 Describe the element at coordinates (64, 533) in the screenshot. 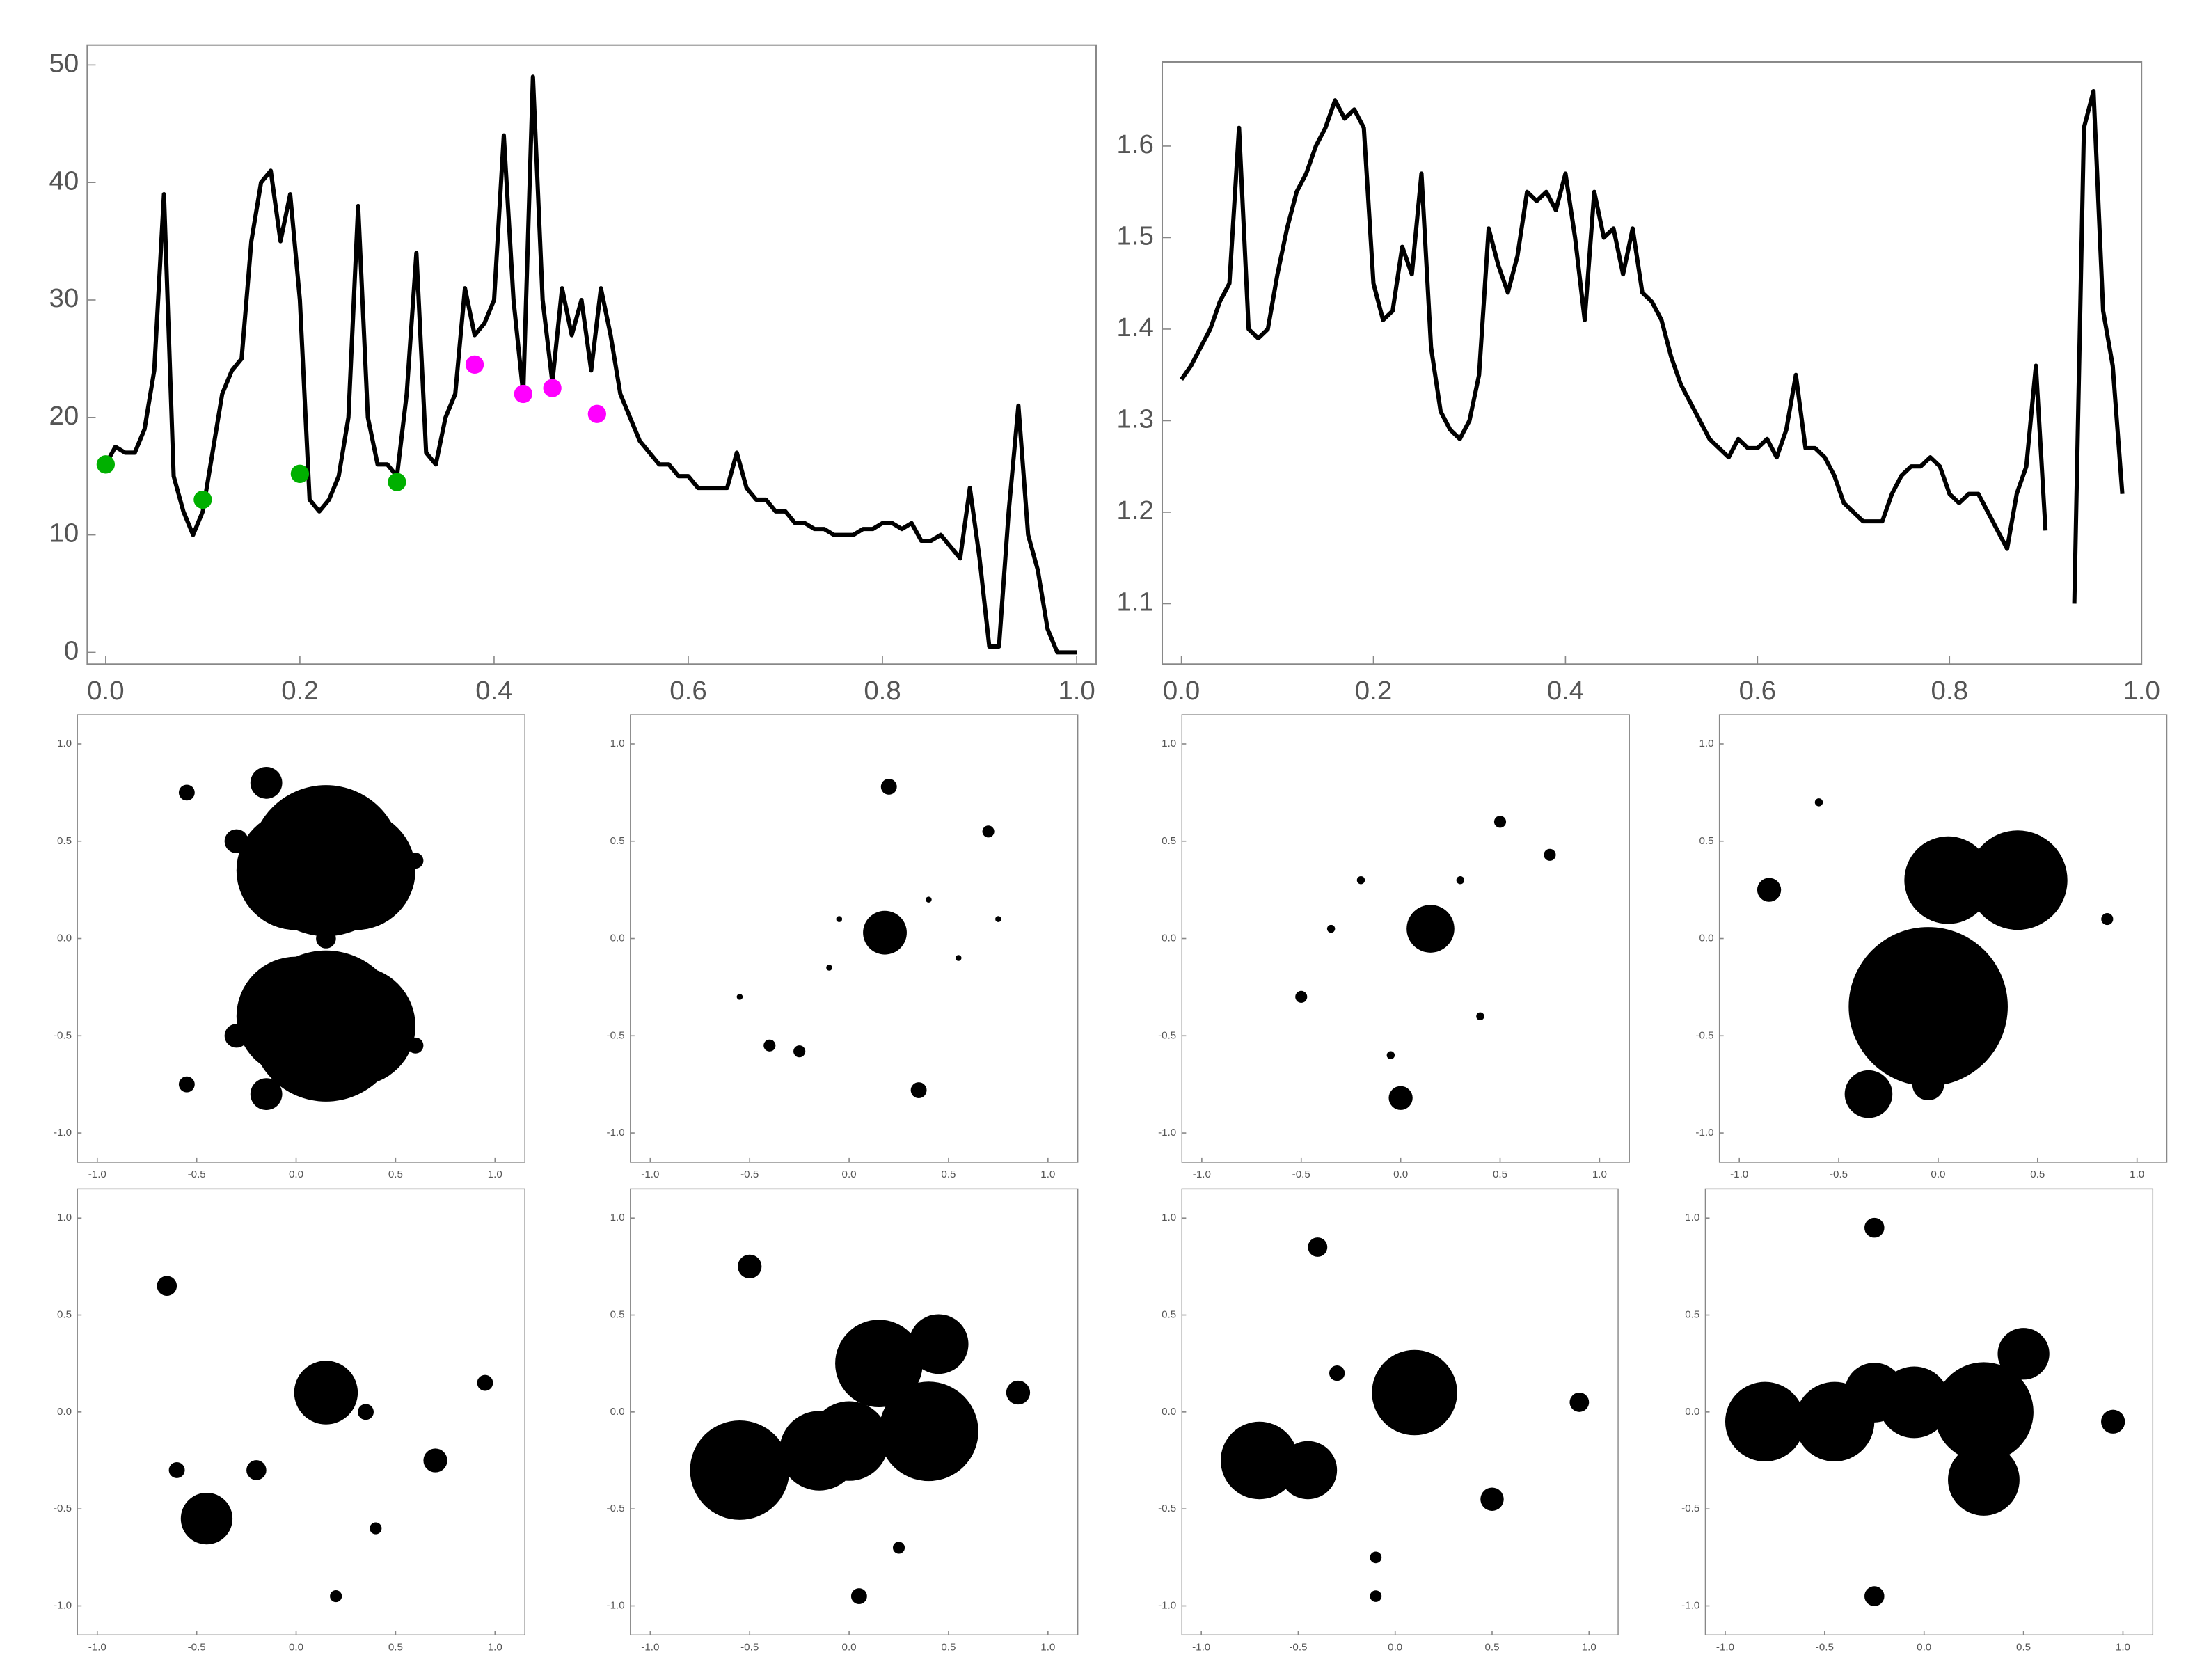

I see `y-tick-label: 10` at that location.